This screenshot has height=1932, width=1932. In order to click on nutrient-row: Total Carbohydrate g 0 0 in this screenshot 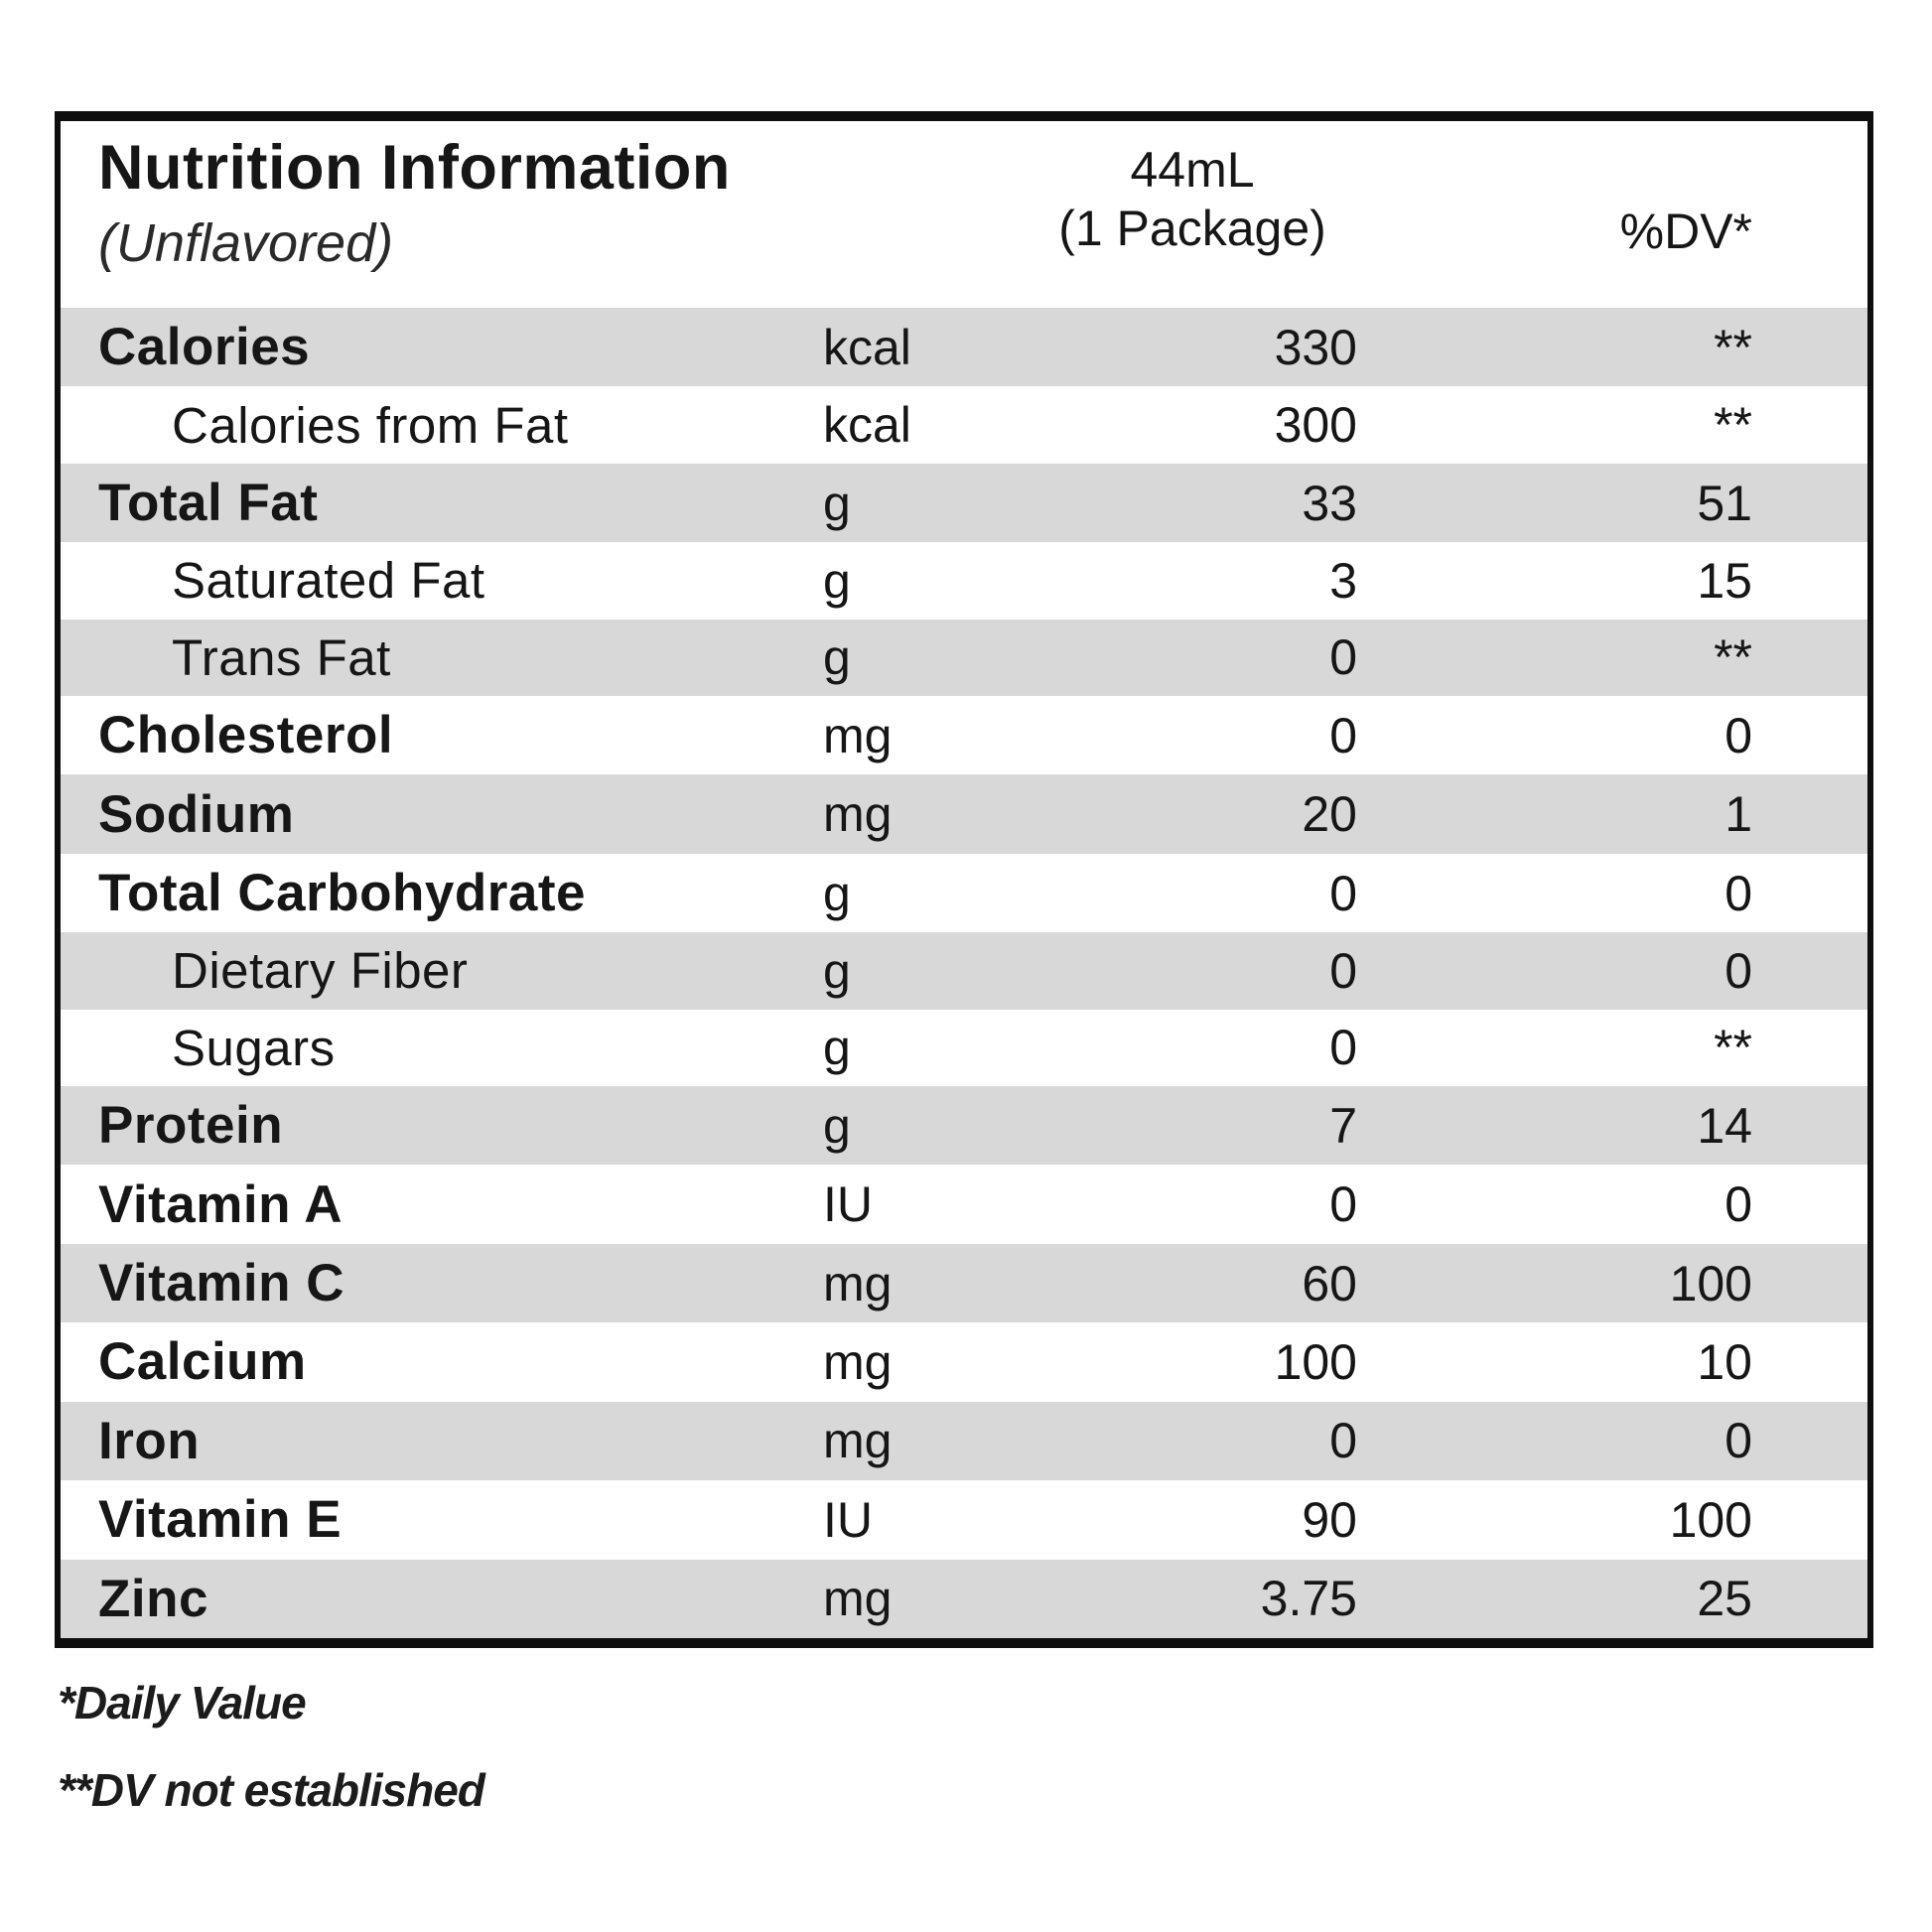, I will do `click(964, 893)`.